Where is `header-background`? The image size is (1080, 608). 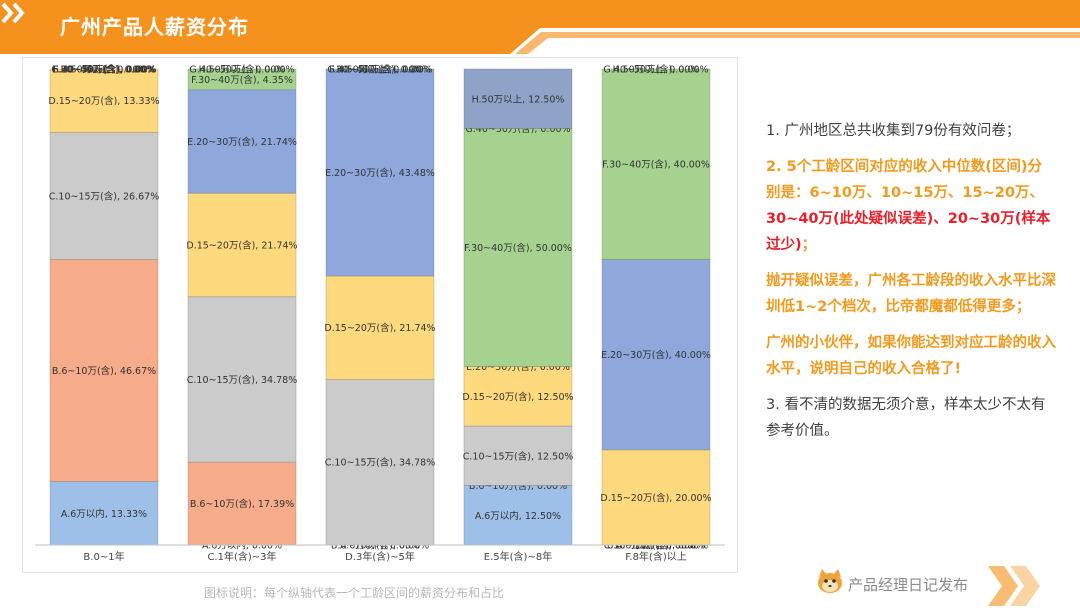 header-background is located at coordinates (540, 27).